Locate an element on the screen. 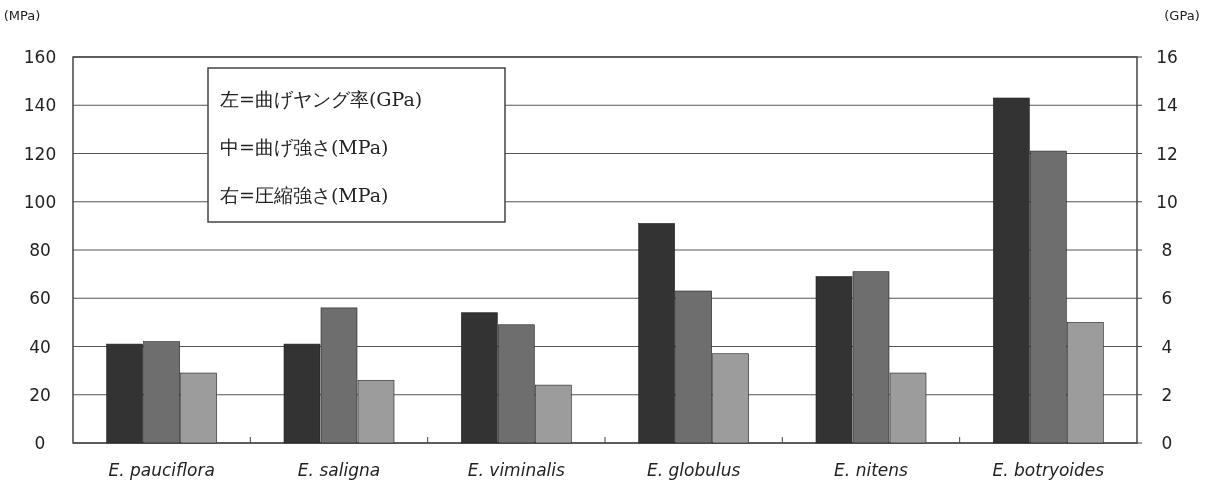 This screenshot has height=496, width=1205. y2-tick-label: 2 is located at coordinates (1167, 394).